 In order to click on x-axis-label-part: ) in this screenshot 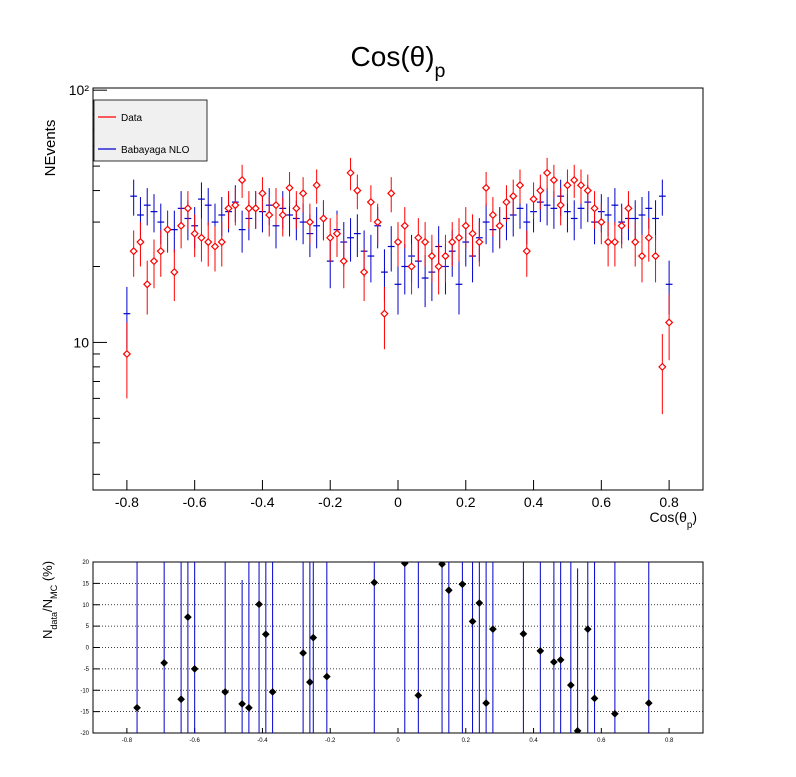, I will do `click(694, 517)`.